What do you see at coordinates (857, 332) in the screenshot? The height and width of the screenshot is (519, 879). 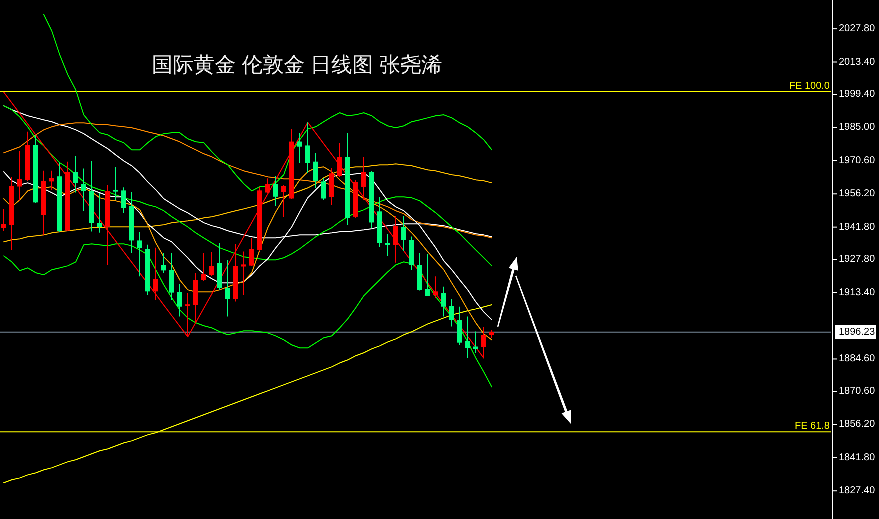 I see `ref-line-label: 1896.23` at bounding box center [857, 332].